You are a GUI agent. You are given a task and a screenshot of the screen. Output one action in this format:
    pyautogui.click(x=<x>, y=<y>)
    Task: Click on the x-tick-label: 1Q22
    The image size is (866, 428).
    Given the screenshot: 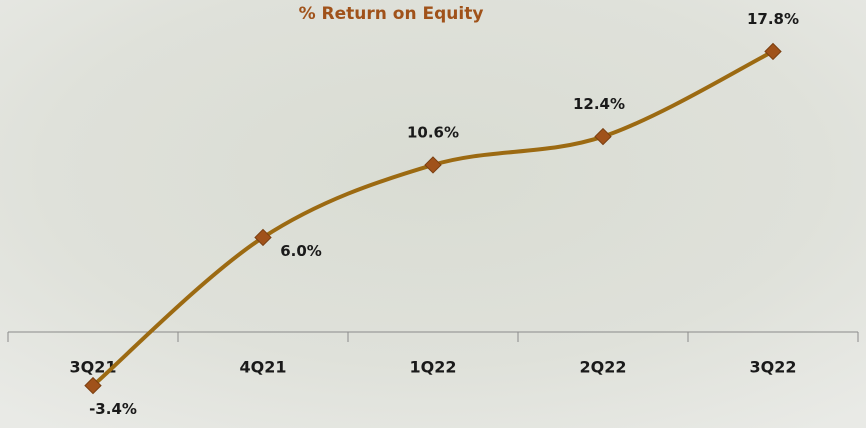 What is the action you would take?
    pyautogui.click(x=433, y=367)
    